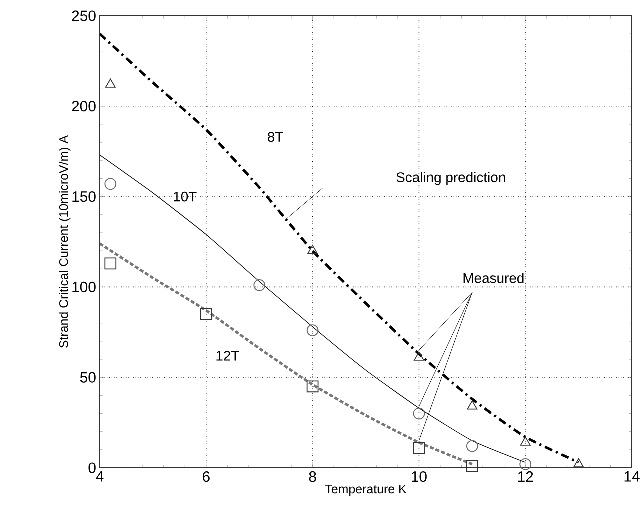  What do you see at coordinates (494, 278) in the screenshot?
I see `annotation: Measured` at bounding box center [494, 278].